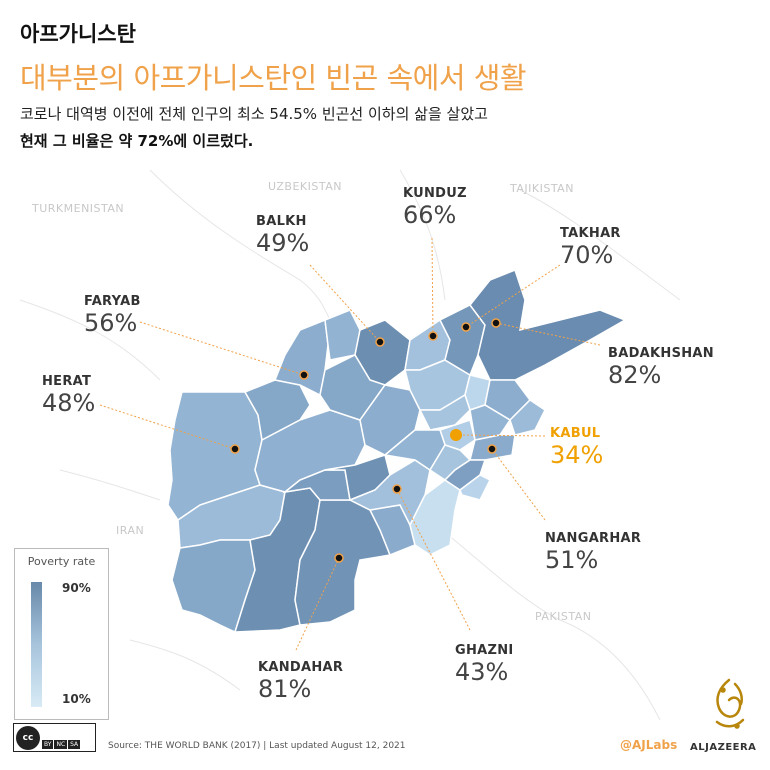 This screenshot has height=770, width=770. I want to click on label-faryab: FARYAB 56%, so click(112, 315).